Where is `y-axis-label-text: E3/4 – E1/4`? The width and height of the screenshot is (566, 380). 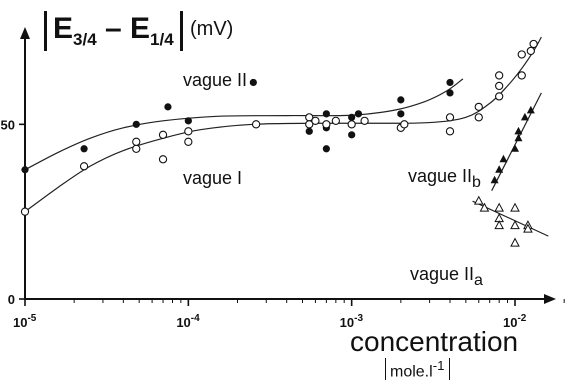
y-axis-label-text: E3/4 – E1/4 is located at coordinates (113, 30).